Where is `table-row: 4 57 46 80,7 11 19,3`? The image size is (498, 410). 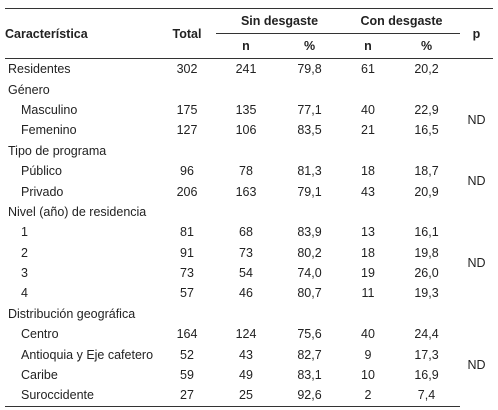
table-row: 4 57 46 80,7 11 19,3 is located at coordinates (249, 293).